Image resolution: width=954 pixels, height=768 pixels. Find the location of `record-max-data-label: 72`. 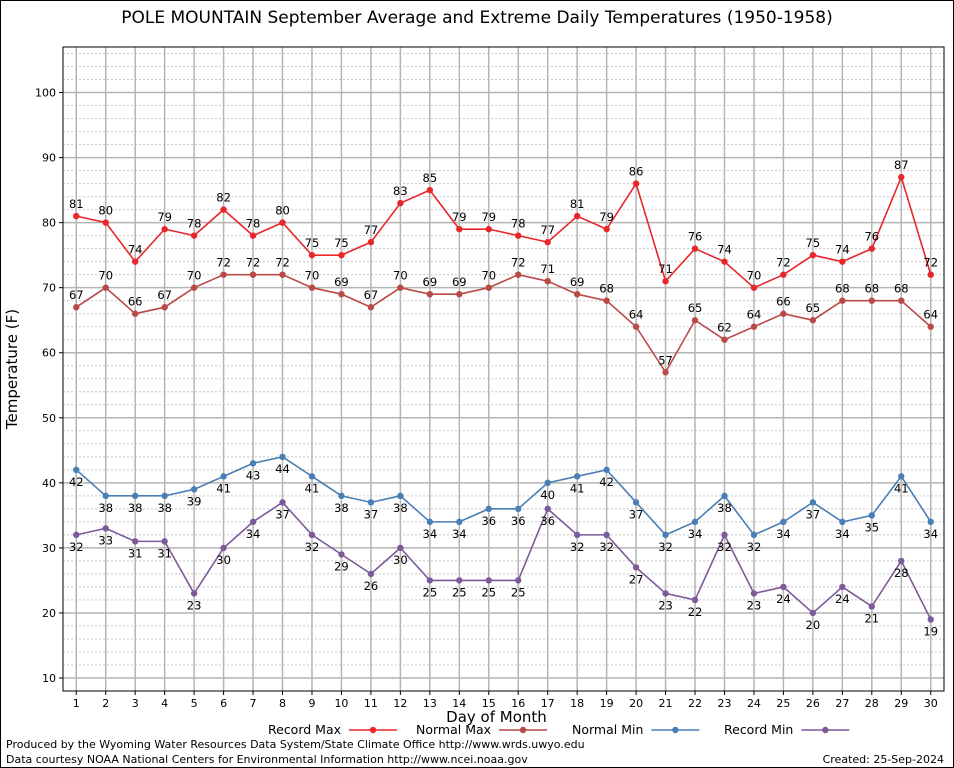

record-max-data-label: 72 is located at coordinates (930, 263).